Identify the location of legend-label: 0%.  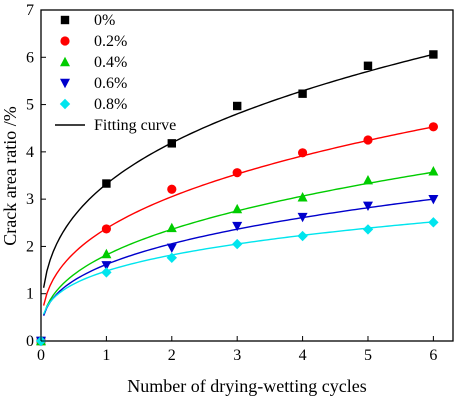
(104, 20).